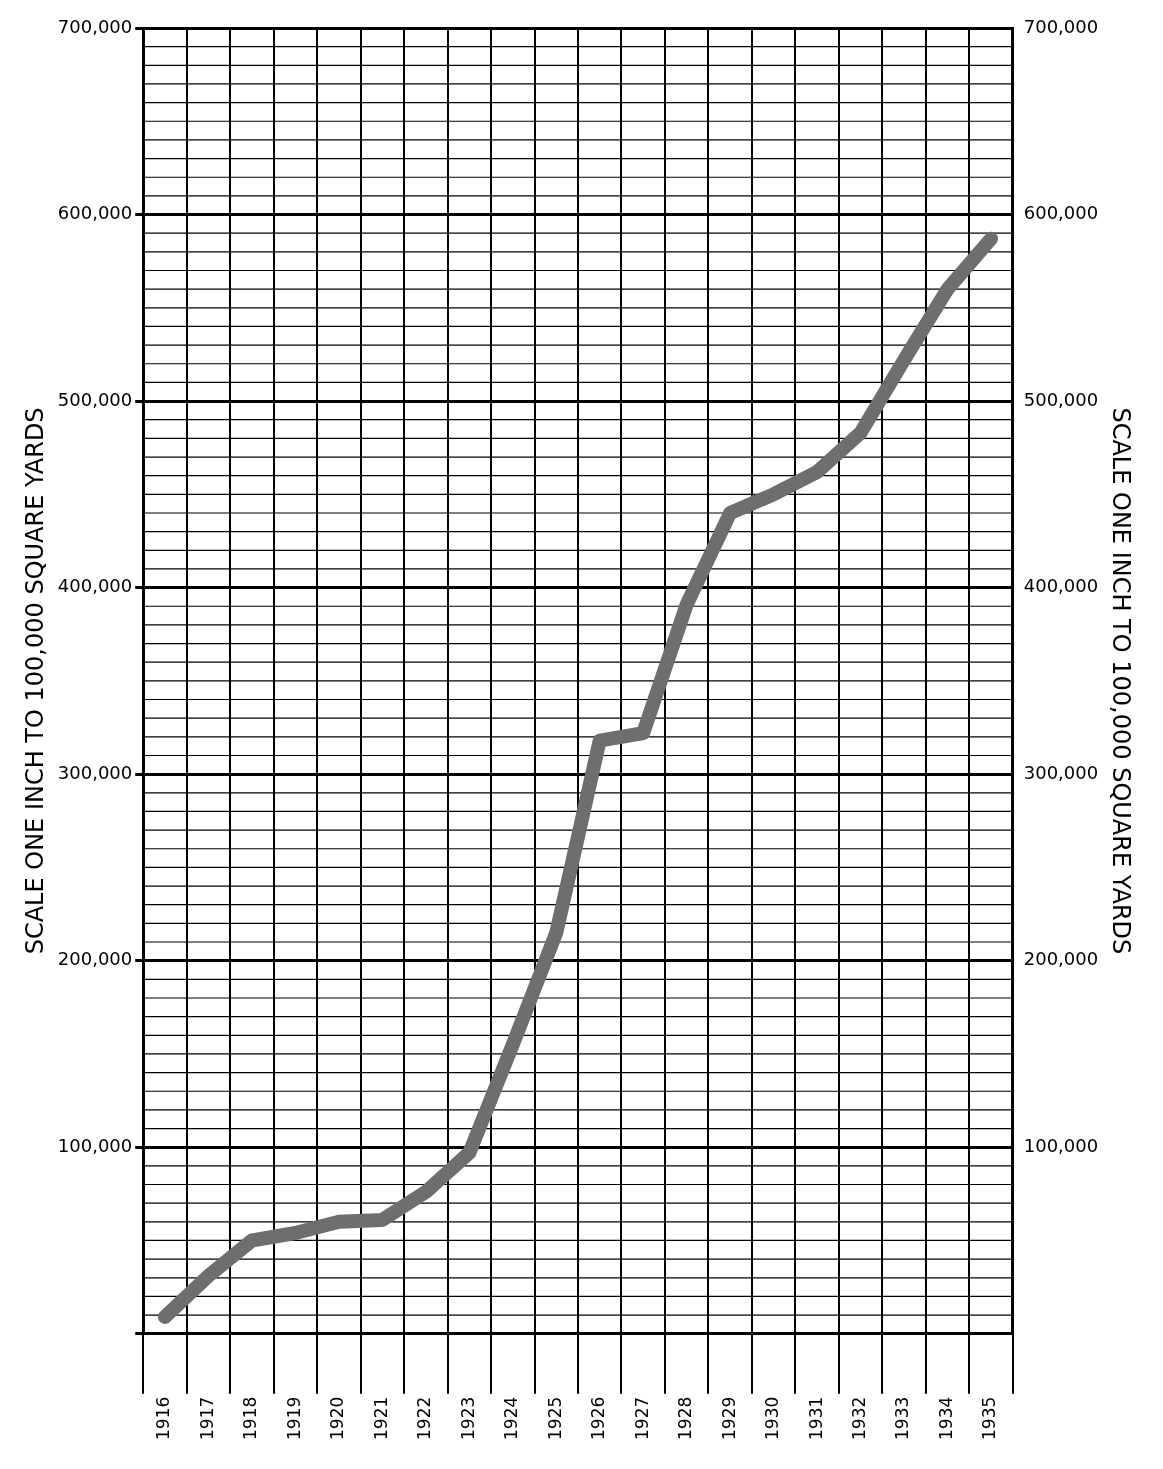  What do you see at coordinates (1061, 586) in the screenshot?
I see `y2-tick-label: 400,000` at bounding box center [1061, 586].